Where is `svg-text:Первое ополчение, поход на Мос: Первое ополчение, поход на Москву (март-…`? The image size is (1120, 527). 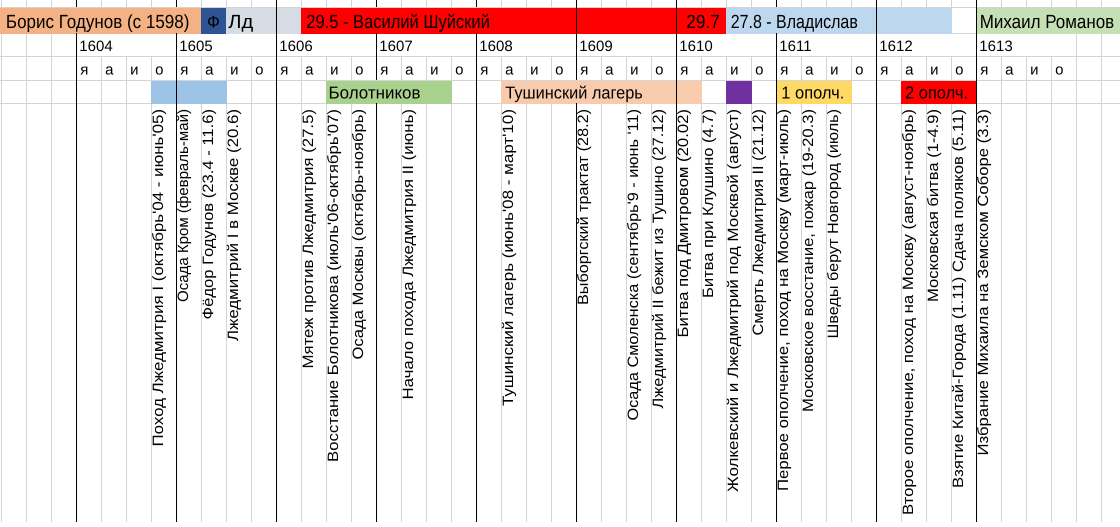
svg-text:Первое ополчение, поход на Мос: Первое ополчение, поход на Москву (март-… is located at coordinates (783, 300).